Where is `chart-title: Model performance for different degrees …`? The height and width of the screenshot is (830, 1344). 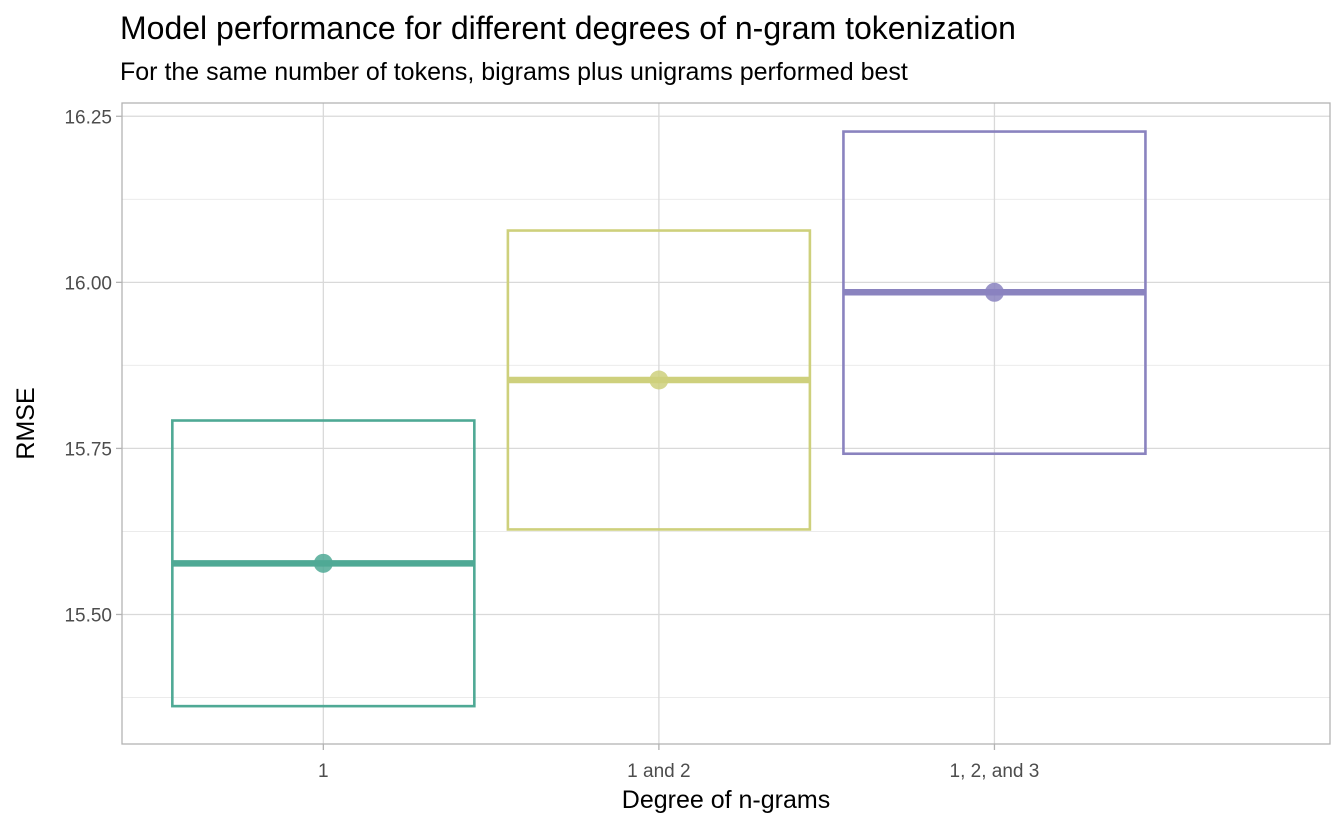
chart-title: Model performance for different degrees … is located at coordinates (568, 28).